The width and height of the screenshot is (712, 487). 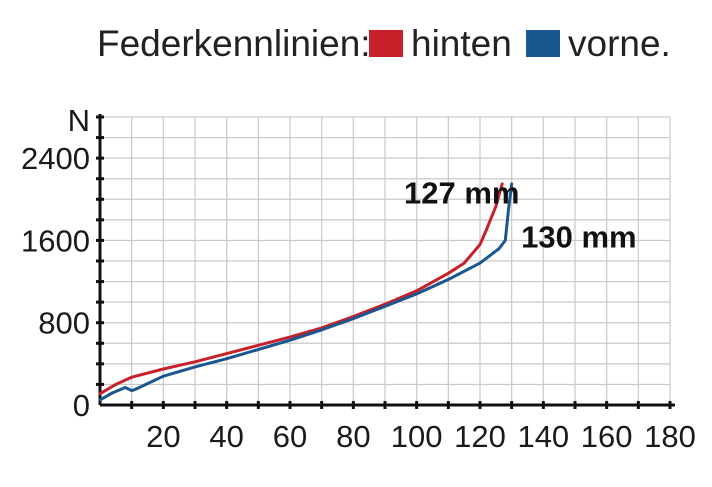 I want to click on x-tick-label: 140, so click(x=543, y=436).